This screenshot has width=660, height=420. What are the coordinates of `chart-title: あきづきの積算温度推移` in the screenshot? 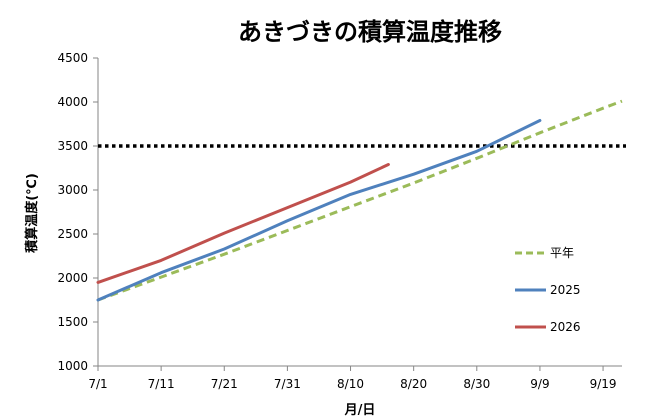 It's located at (370, 32).